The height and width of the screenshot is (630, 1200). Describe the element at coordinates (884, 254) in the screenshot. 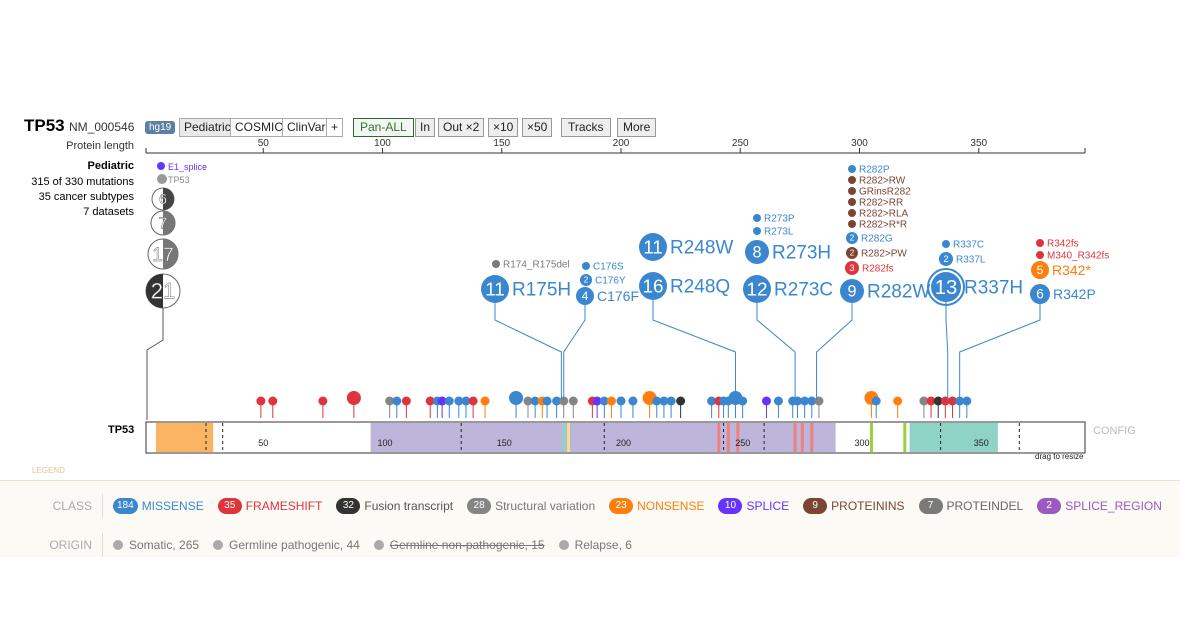

I see `mutation-label: R282>PW` at that location.